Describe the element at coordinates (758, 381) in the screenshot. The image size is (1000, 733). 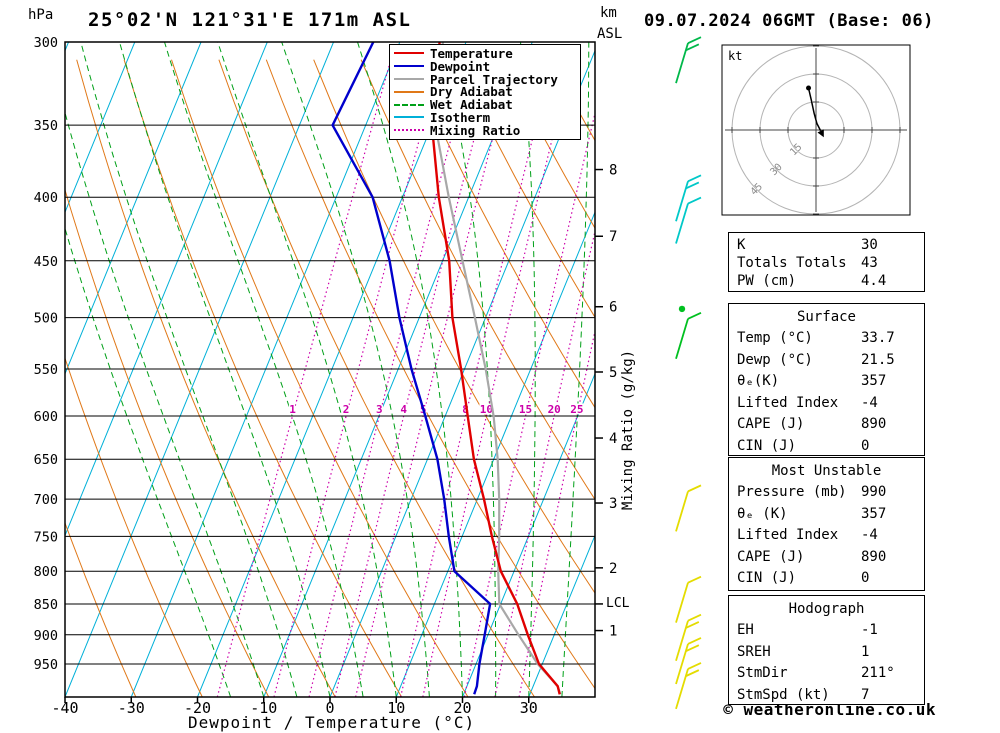
I see `param-label: θₑ(K)` at that location.